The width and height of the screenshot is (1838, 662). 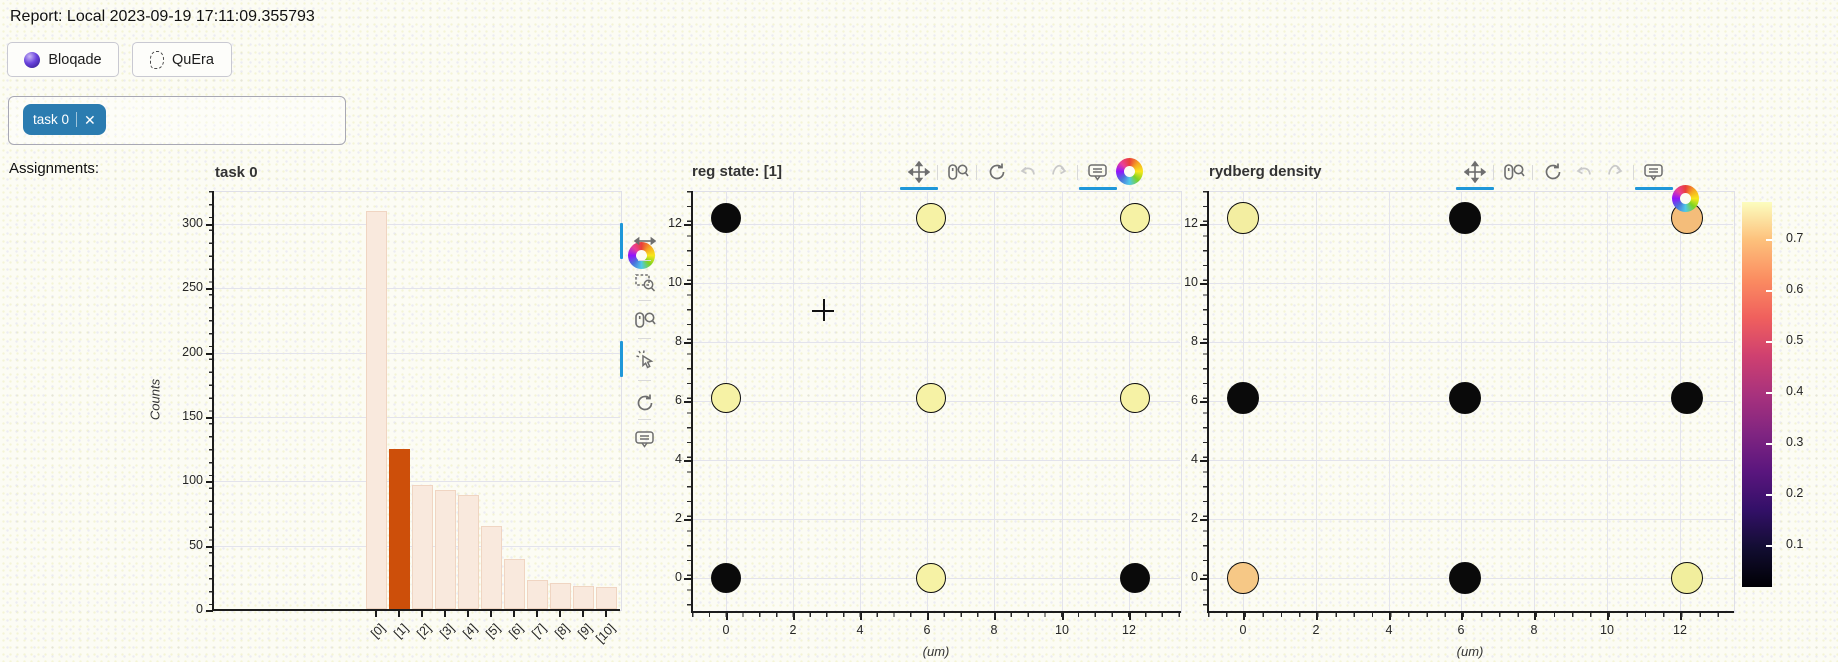 I want to click on x-tick-label: [8], so click(x=562, y=631).